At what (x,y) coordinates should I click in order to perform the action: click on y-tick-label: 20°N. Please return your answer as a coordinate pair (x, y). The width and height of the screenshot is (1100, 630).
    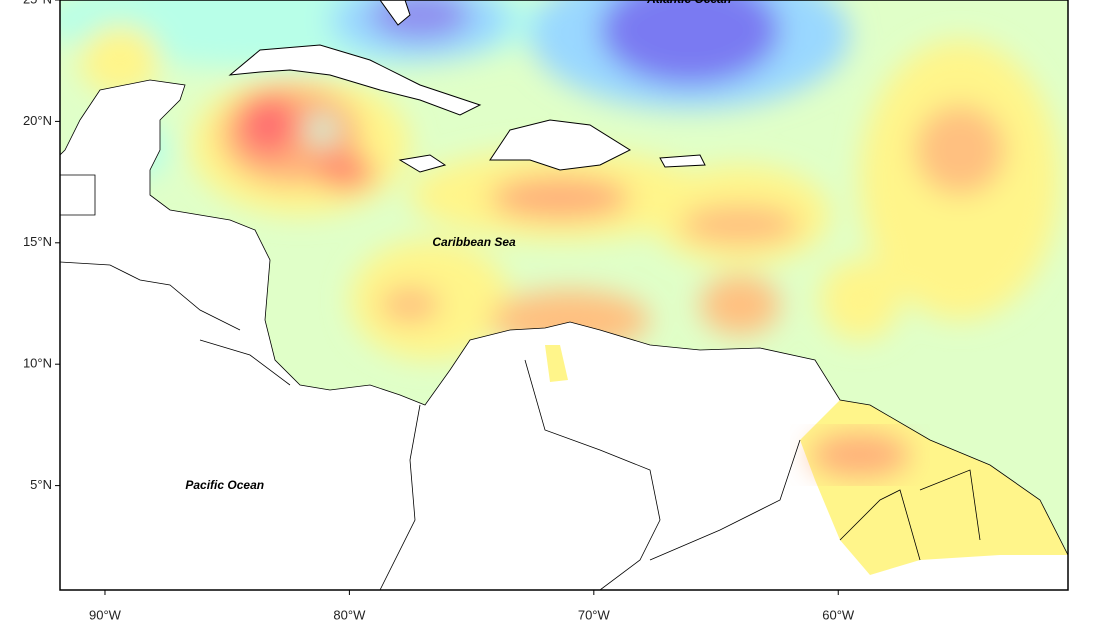
    Looking at the image, I should click on (37, 120).